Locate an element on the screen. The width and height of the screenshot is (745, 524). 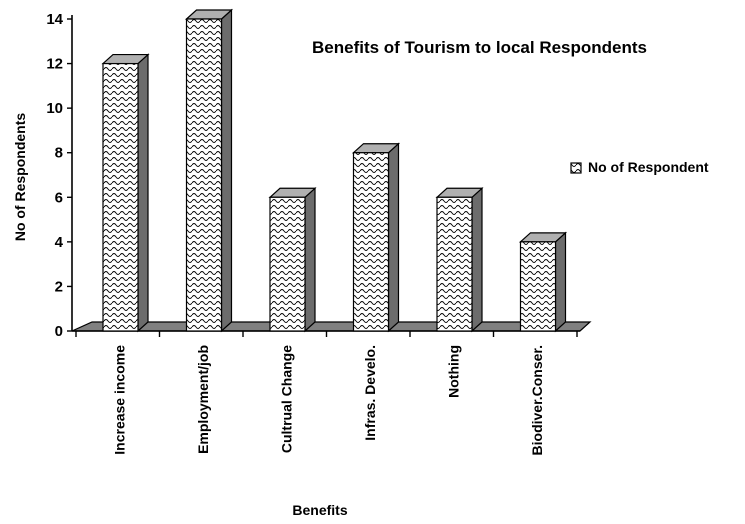
x-tick-label: Cultrual Change is located at coordinates (287, 399).